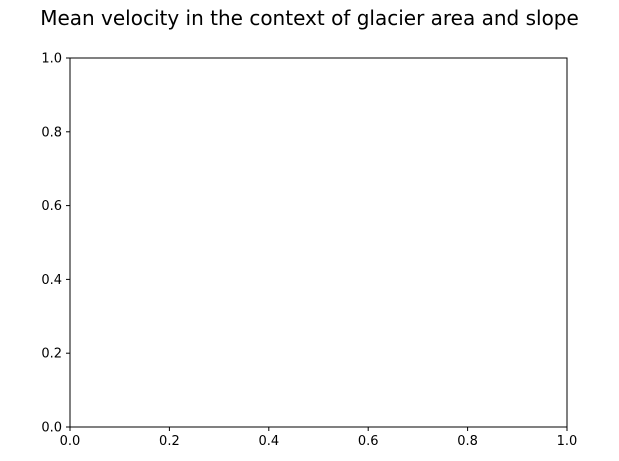 This screenshot has width=619, height=461. I want to click on y-tick-label: 1.0, so click(51, 59).